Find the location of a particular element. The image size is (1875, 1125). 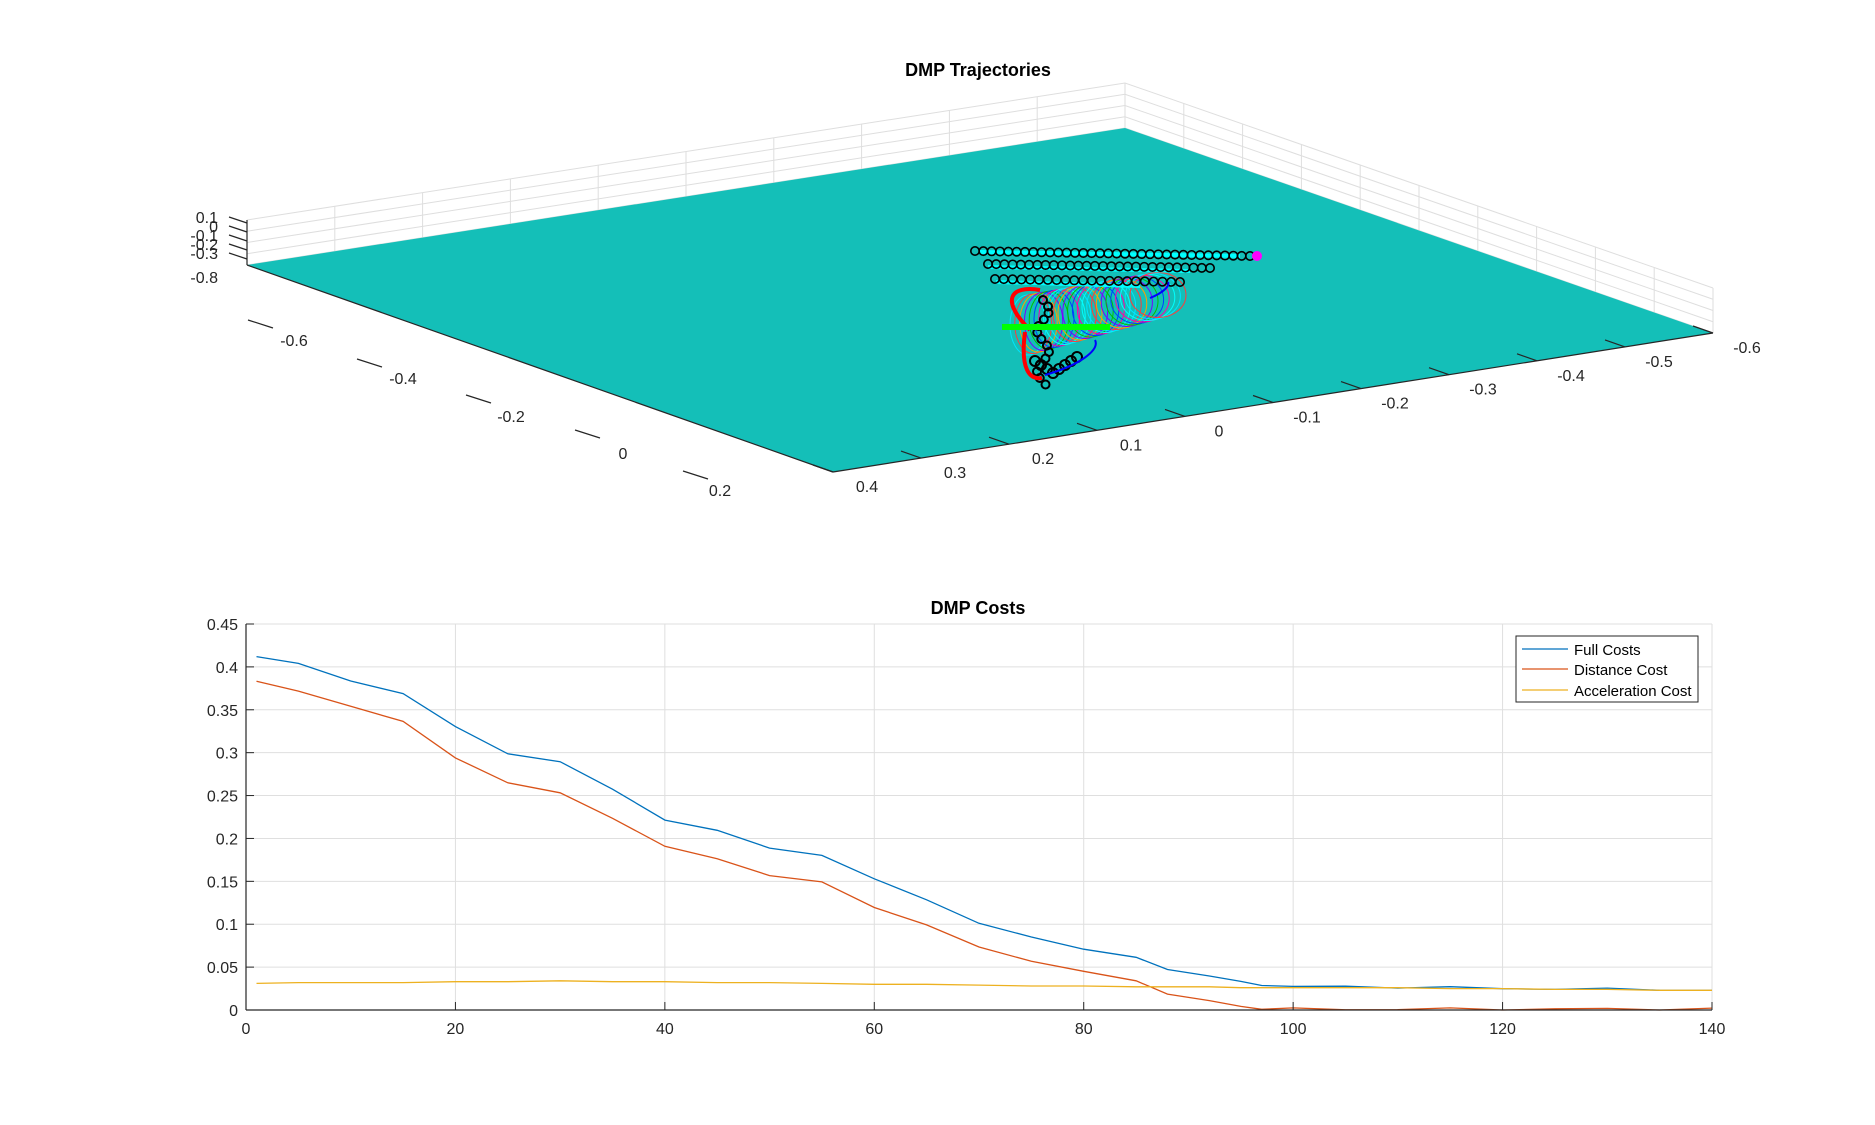

x-tick-label: 0.1 is located at coordinates (1131, 445).